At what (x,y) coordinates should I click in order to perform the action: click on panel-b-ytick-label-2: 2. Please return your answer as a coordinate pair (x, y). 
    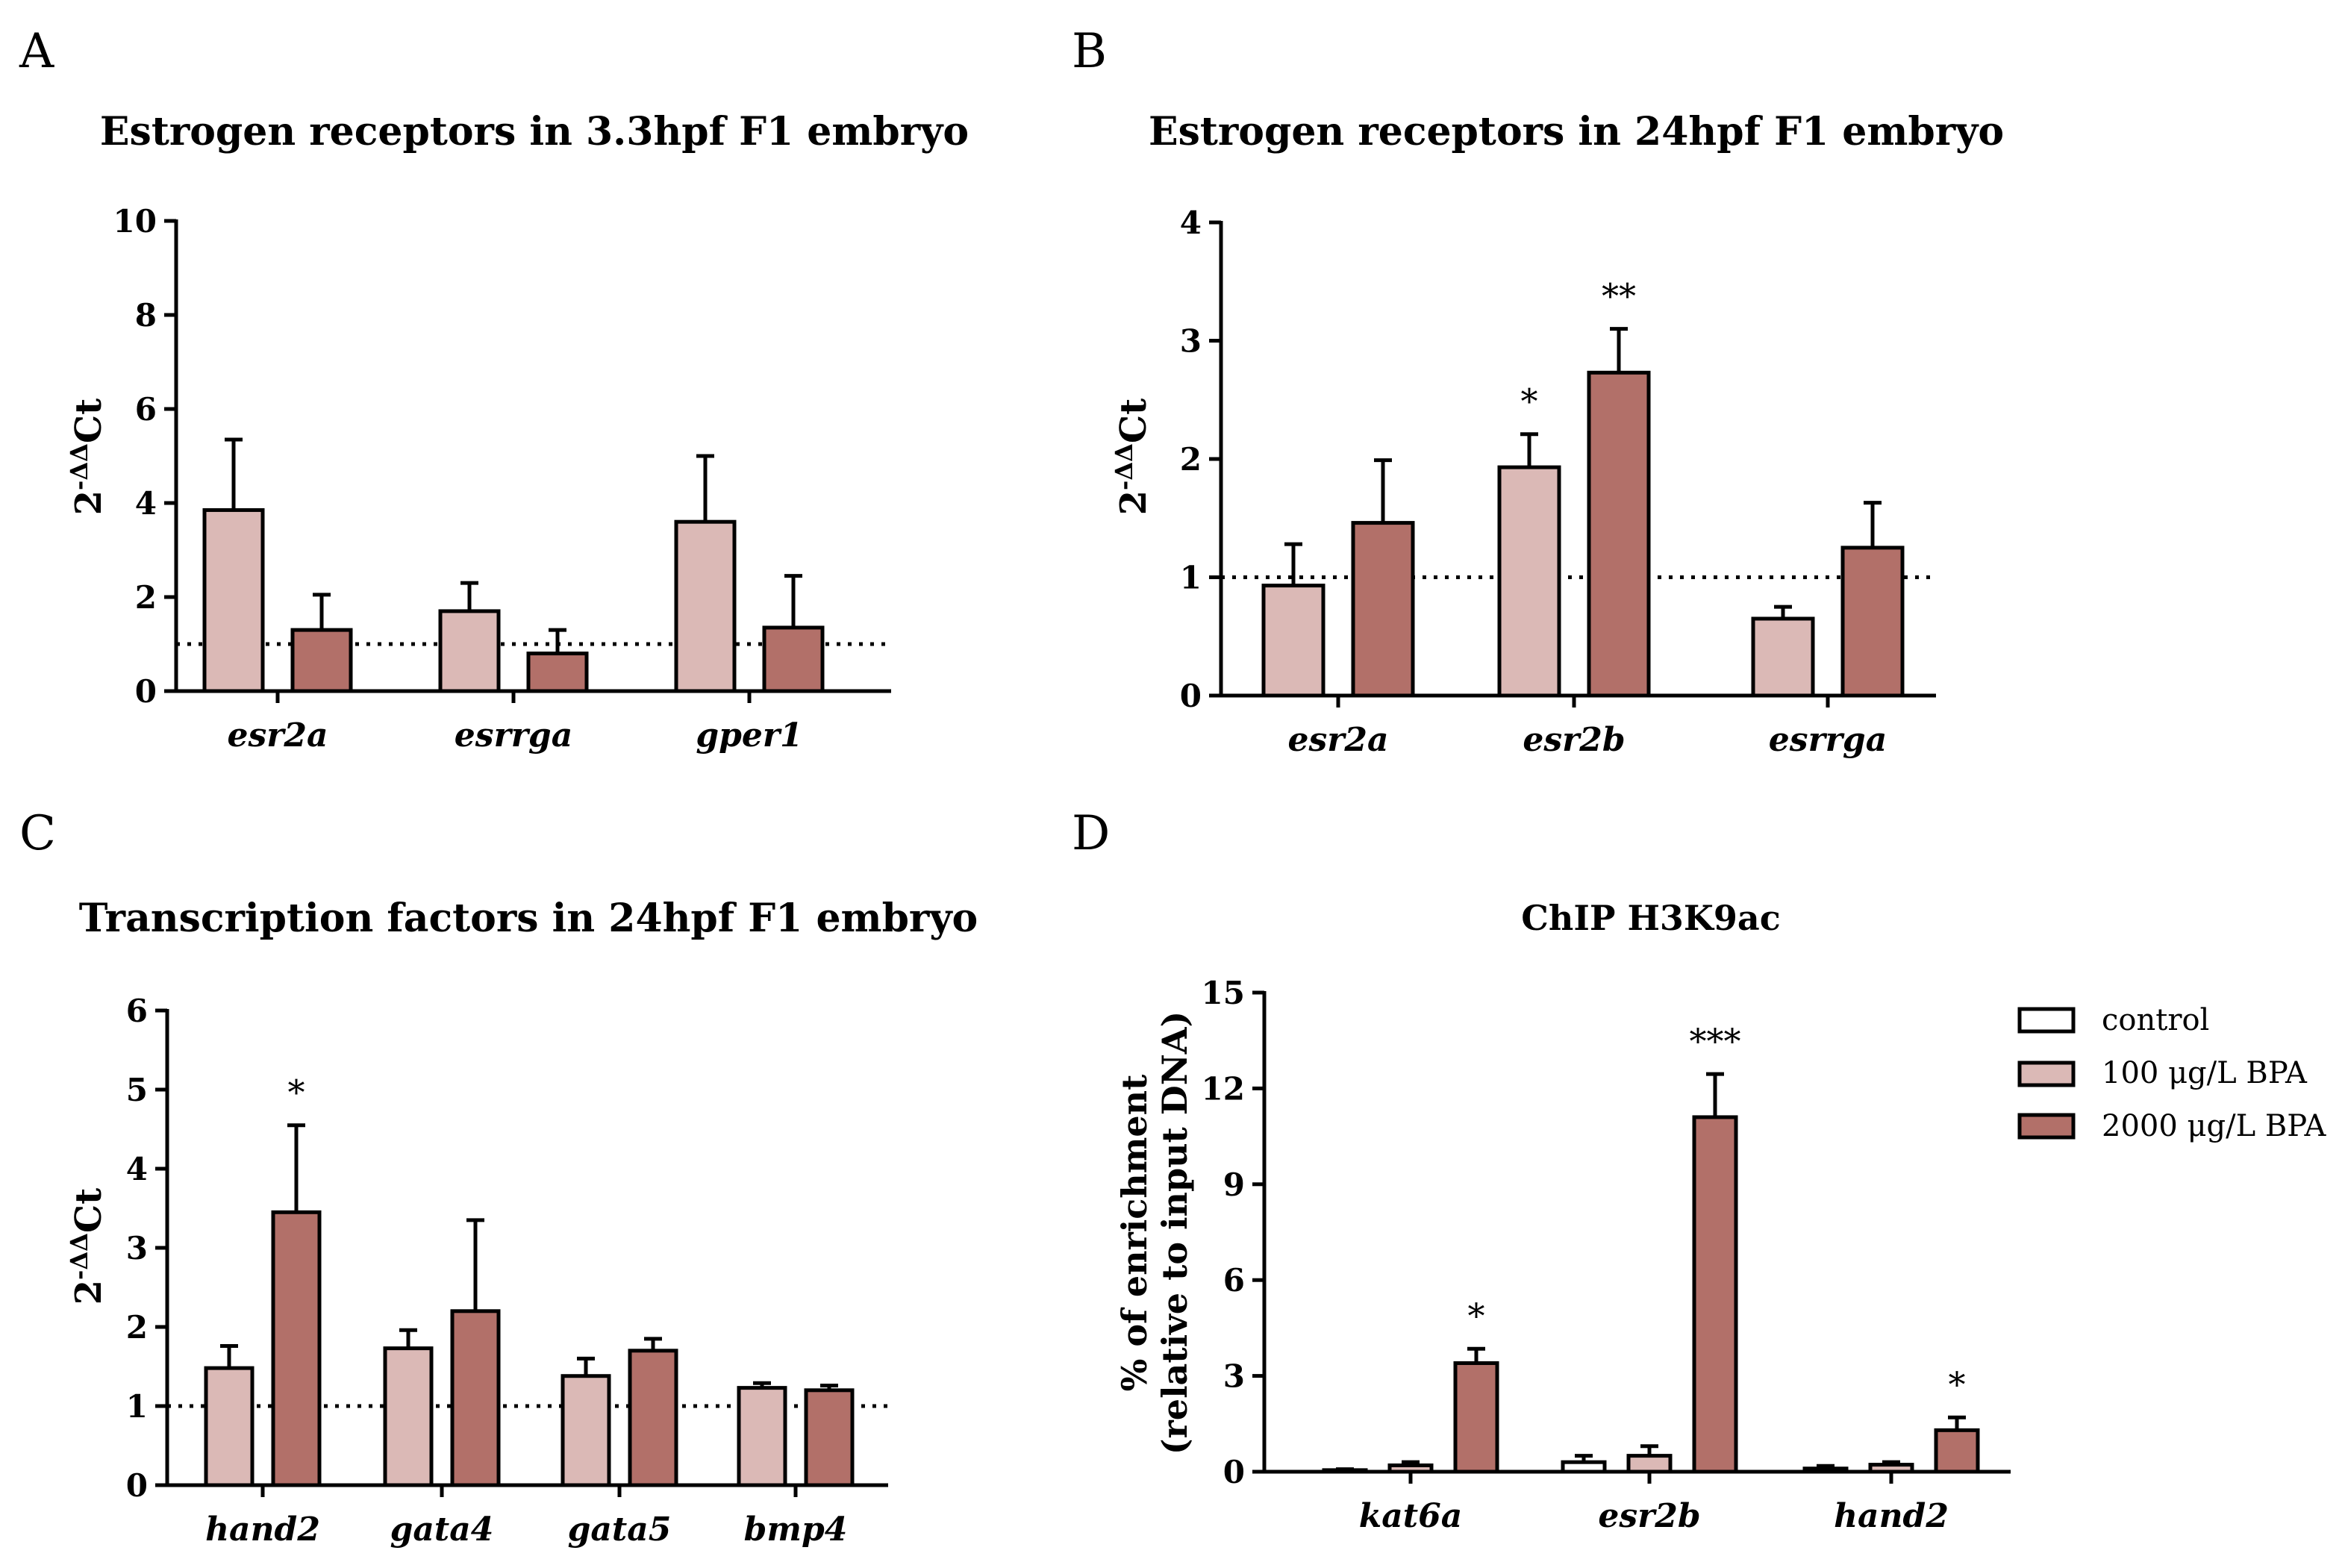
    Looking at the image, I should click on (1191, 460).